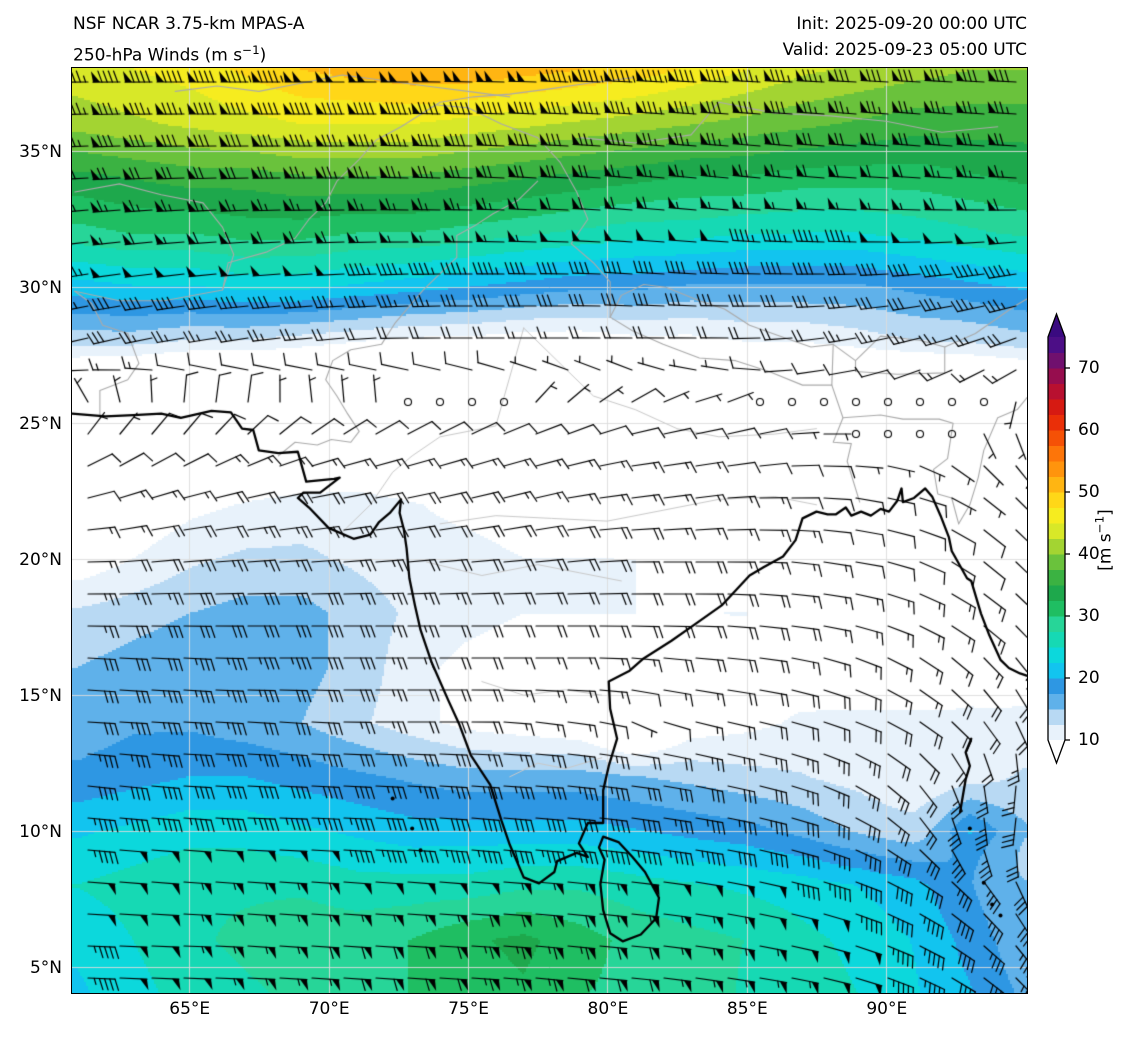 This screenshot has height=1037, width=1147. Describe the element at coordinates (190, 1009) in the screenshot. I see `lon-tick-label: 65°E` at that location.